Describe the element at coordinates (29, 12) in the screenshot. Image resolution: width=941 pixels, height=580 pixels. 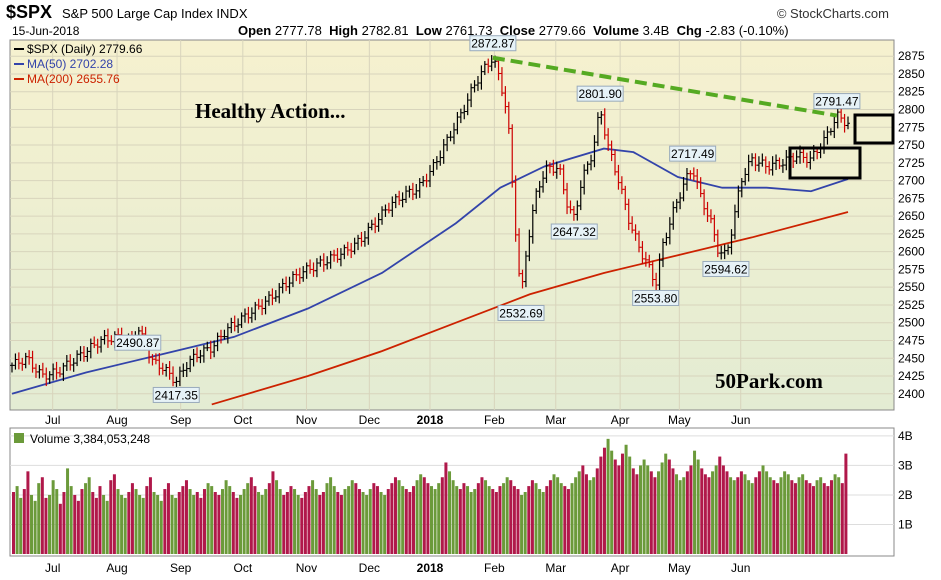
I see `symbol: $SPX` at that location.